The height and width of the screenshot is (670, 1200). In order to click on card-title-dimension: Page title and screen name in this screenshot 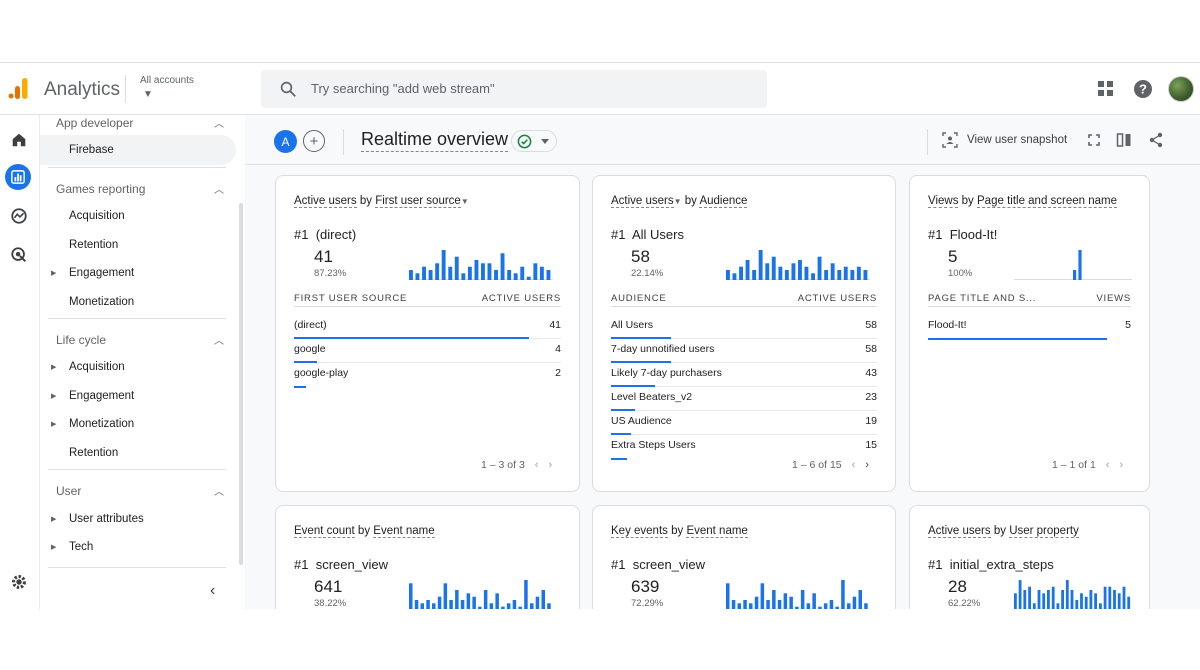, I will do `click(1047, 201)`.